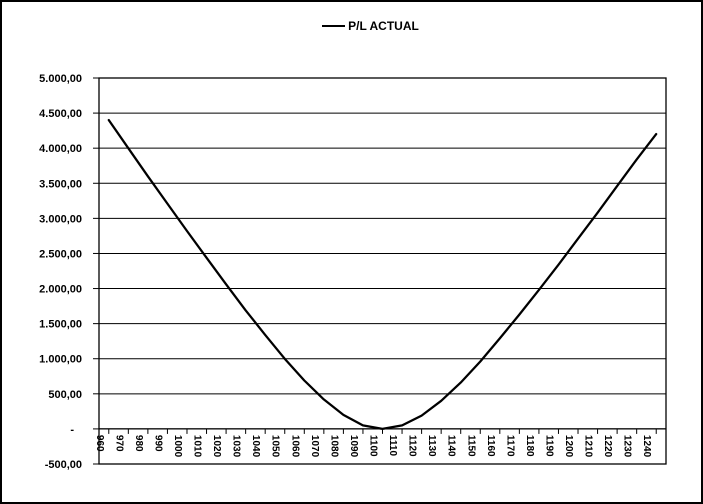 This screenshot has width=703, height=504. I want to click on svg-text: 1190, so click(548, 446).